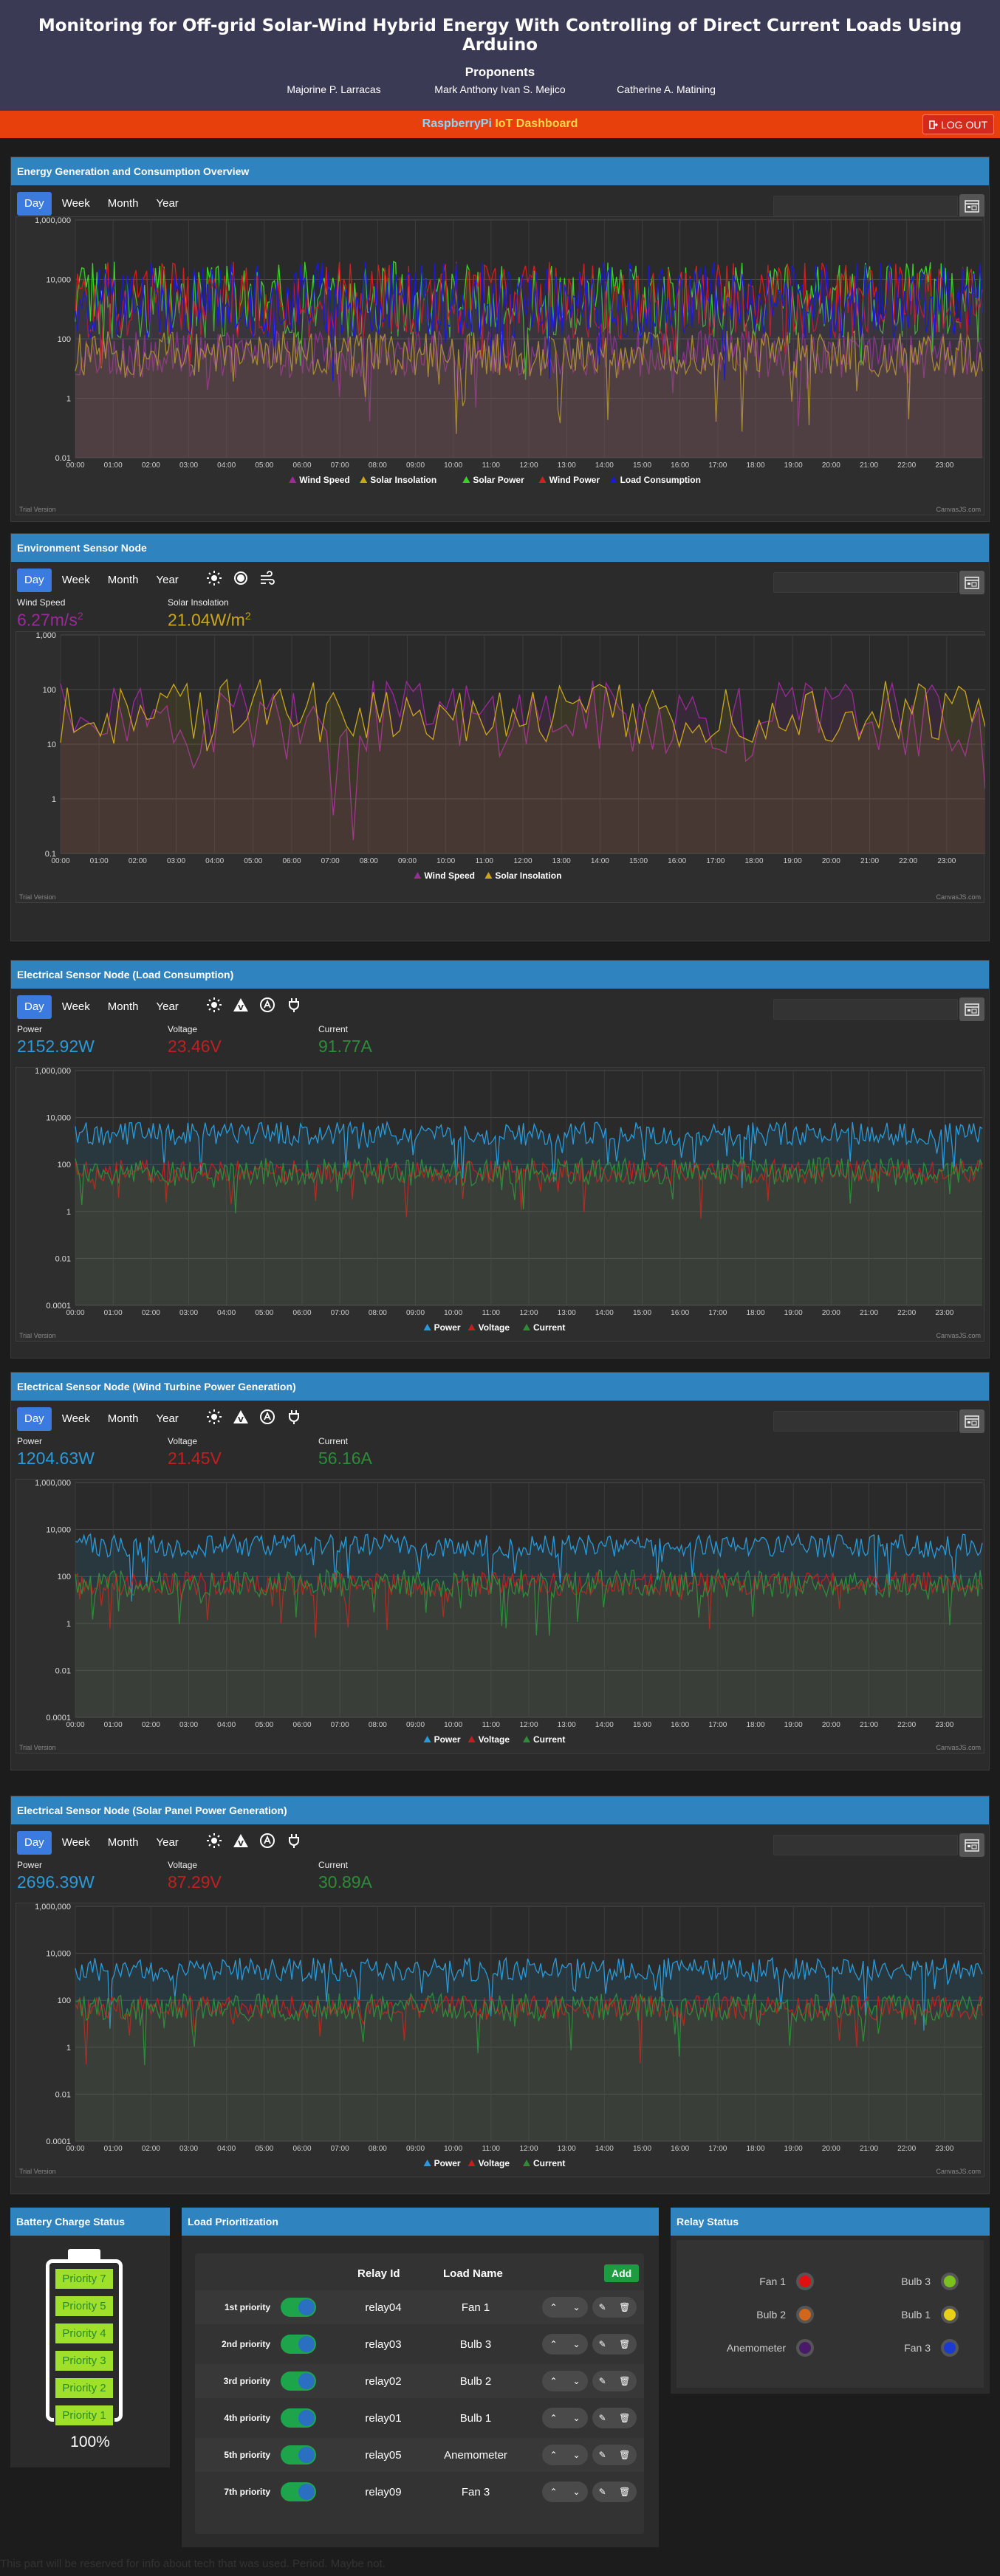 This screenshot has width=1000, height=2576. What do you see at coordinates (457, 123) in the screenshot?
I see `brand-part1: RaspberryPi` at bounding box center [457, 123].